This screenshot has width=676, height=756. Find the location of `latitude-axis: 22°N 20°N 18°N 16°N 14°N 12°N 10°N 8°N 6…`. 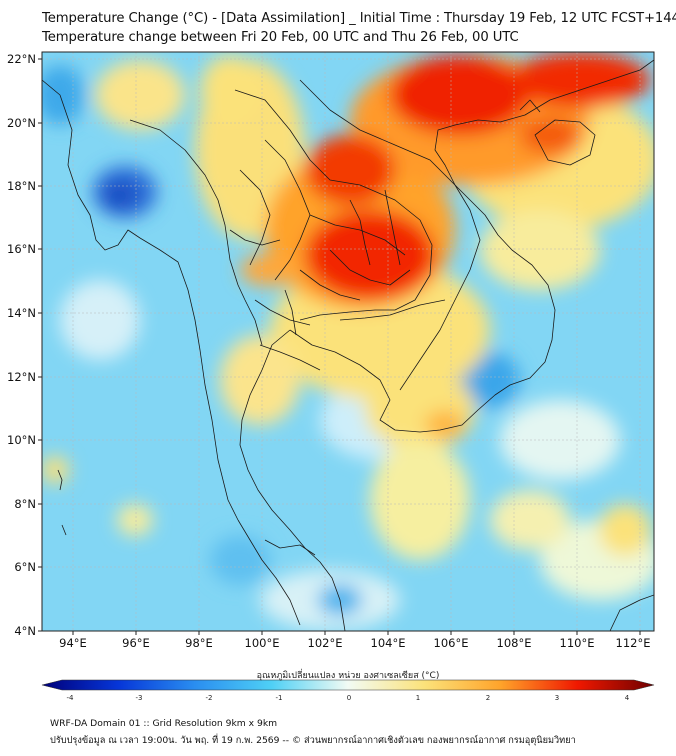

latitude-axis: 22°N 20°N 18°N 16°N 14°N 12°N 10°N 8°N 6… is located at coordinates (24, 345).